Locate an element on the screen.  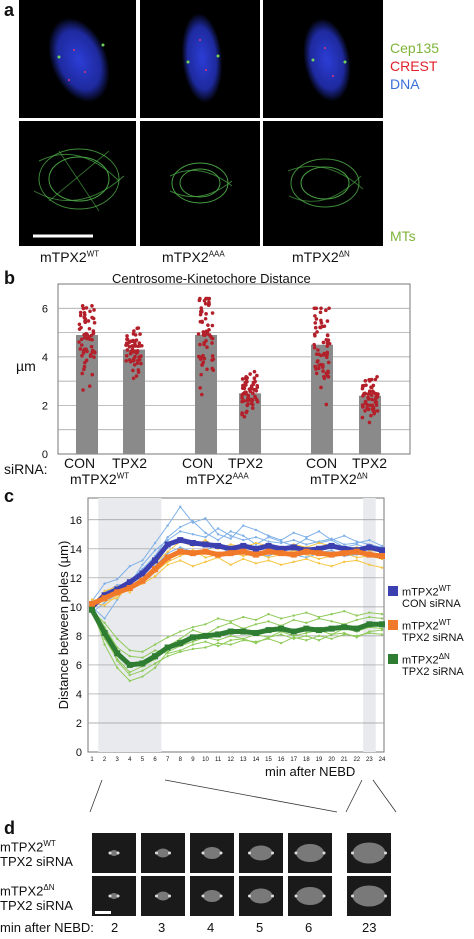
x-tick-label: 15 is located at coordinates (268, 760).